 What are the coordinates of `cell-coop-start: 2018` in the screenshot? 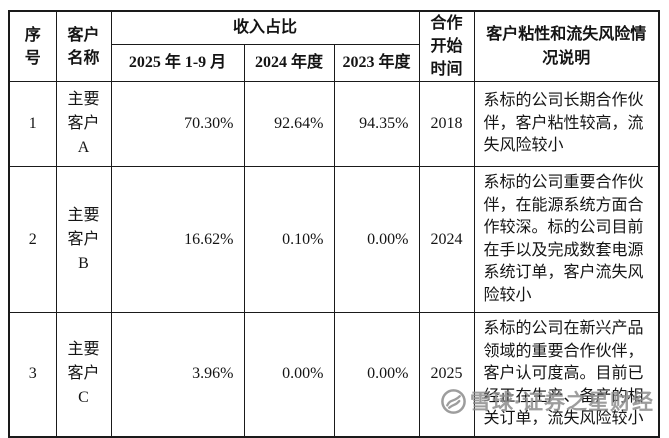 It's located at (446, 124).